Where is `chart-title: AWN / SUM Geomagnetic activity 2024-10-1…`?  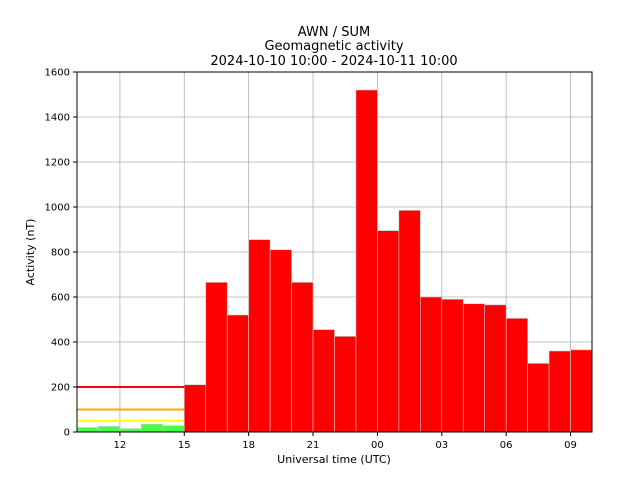
chart-title: AWN / SUM Geomagnetic activity 2024-10-1… is located at coordinates (333, 47).